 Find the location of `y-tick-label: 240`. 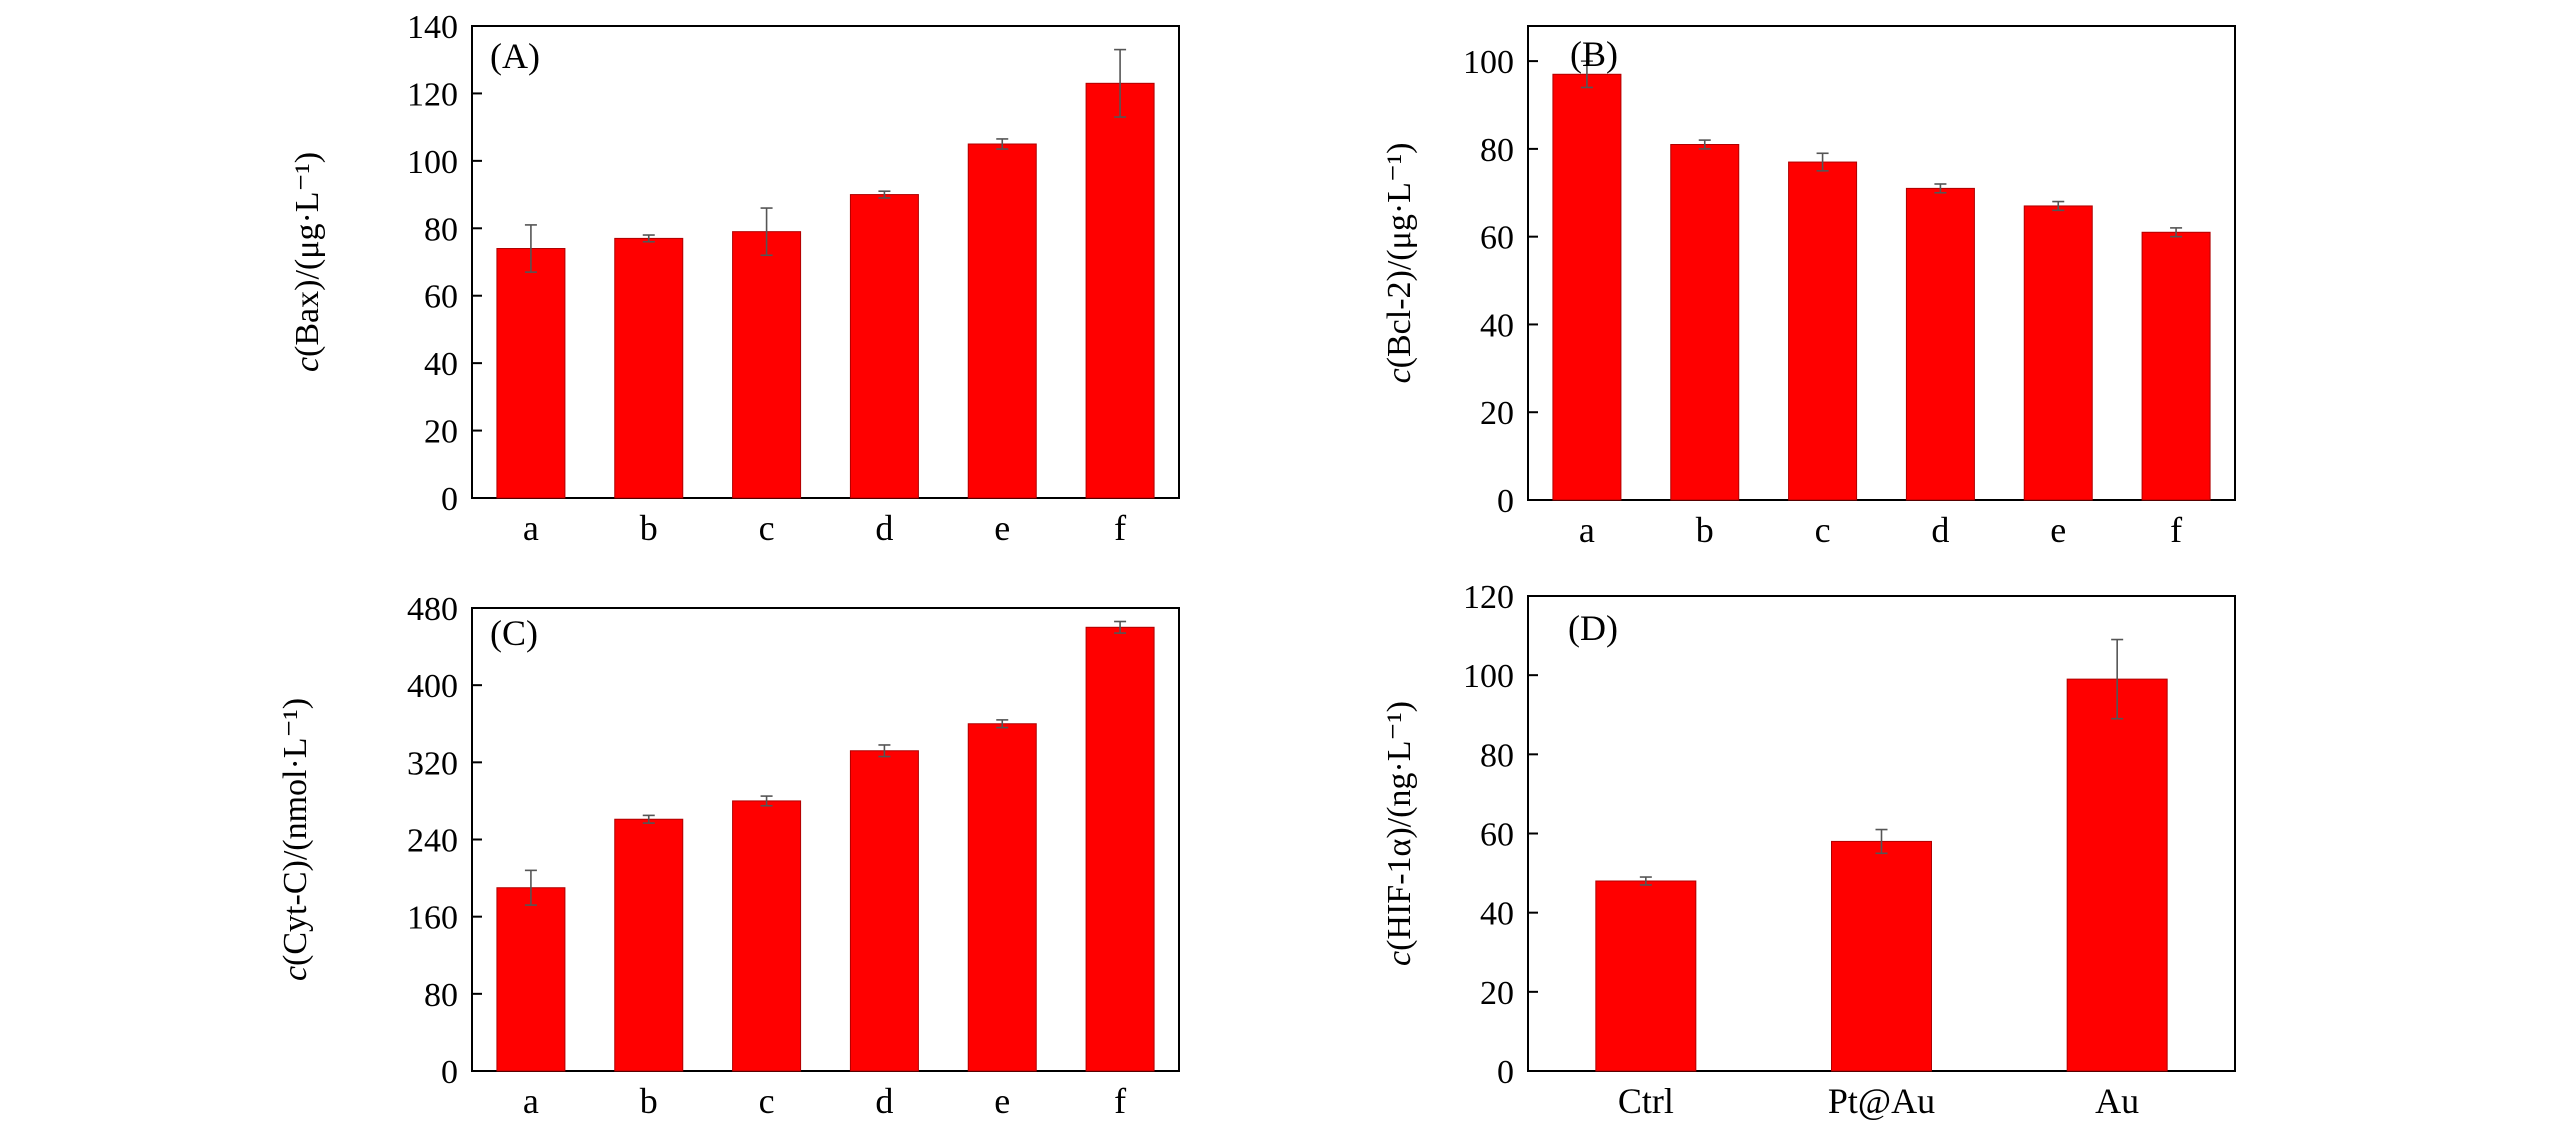

y-tick-label: 240 is located at coordinates (432, 841).